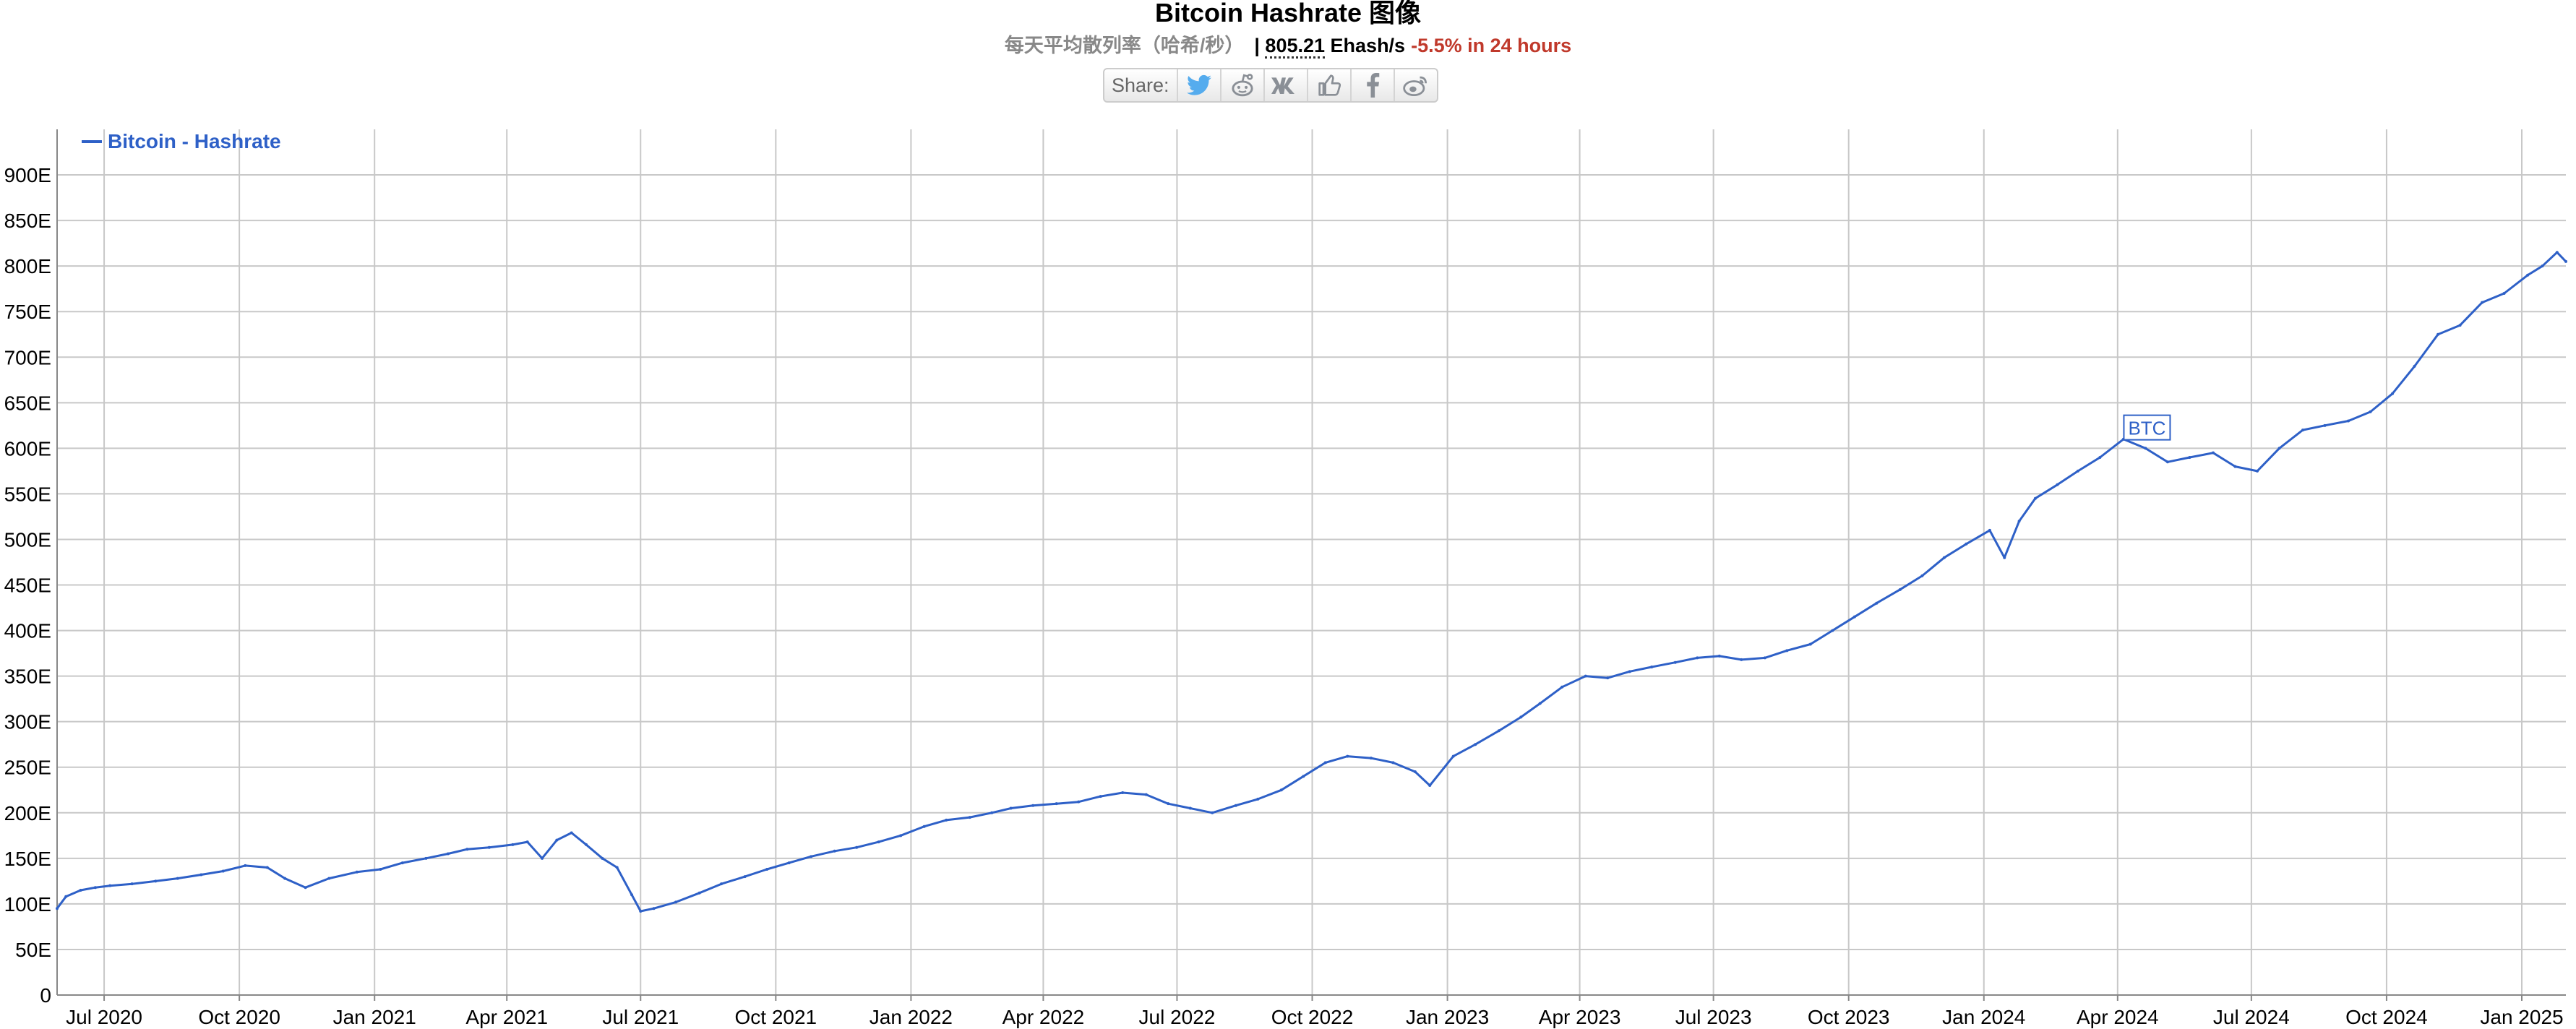 This screenshot has width=2576, height=1029. What do you see at coordinates (28, 722) in the screenshot?
I see `y-tick-label: 300E` at bounding box center [28, 722].